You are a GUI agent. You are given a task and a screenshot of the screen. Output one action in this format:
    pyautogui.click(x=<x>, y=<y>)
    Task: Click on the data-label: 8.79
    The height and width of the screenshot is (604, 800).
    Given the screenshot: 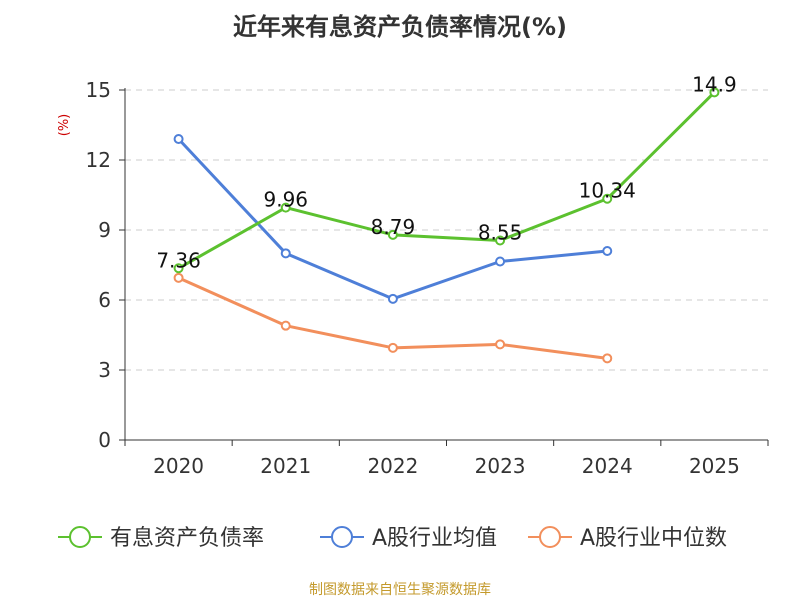 What is the action you would take?
    pyautogui.click(x=393, y=227)
    